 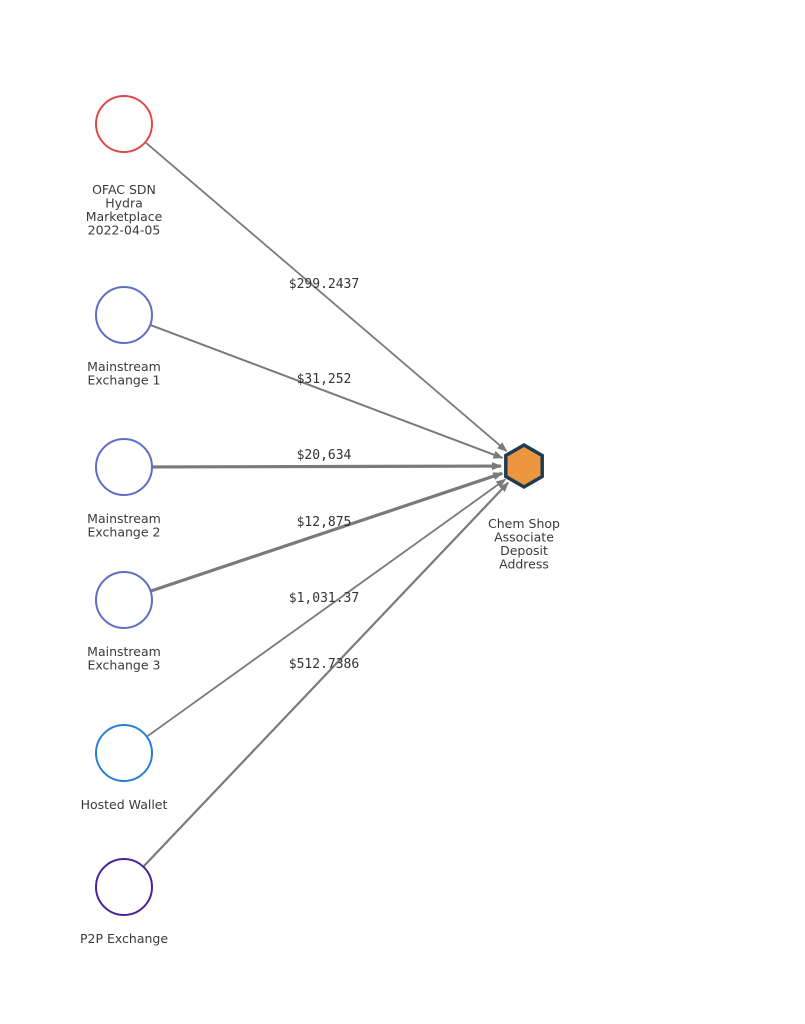 What do you see at coordinates (324, 455) in the screenshot?
I see `edge-amount-label: $20,634` at bounding box center [324, 455].